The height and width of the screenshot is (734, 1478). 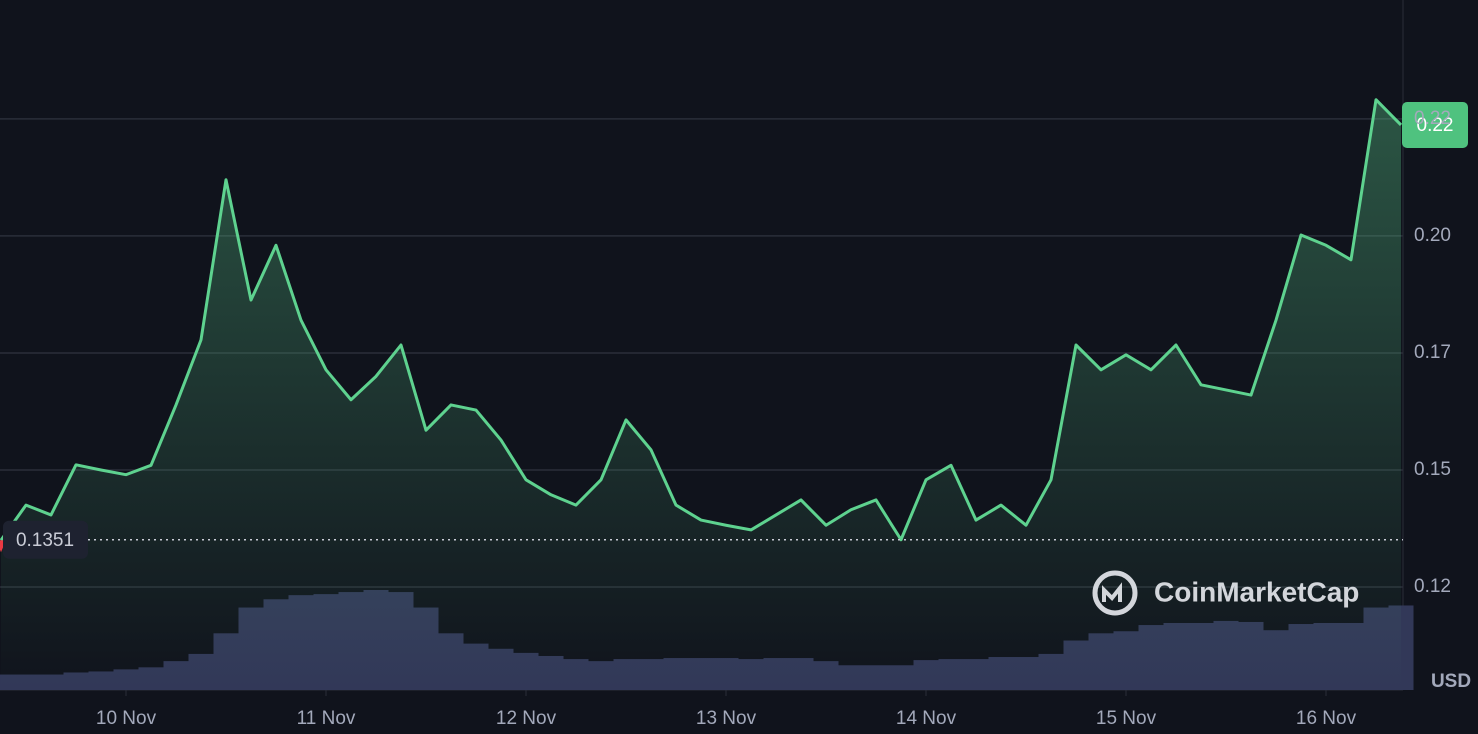 I want to click on x-tick-label: 12 Nov, so click(x=526, y=718).